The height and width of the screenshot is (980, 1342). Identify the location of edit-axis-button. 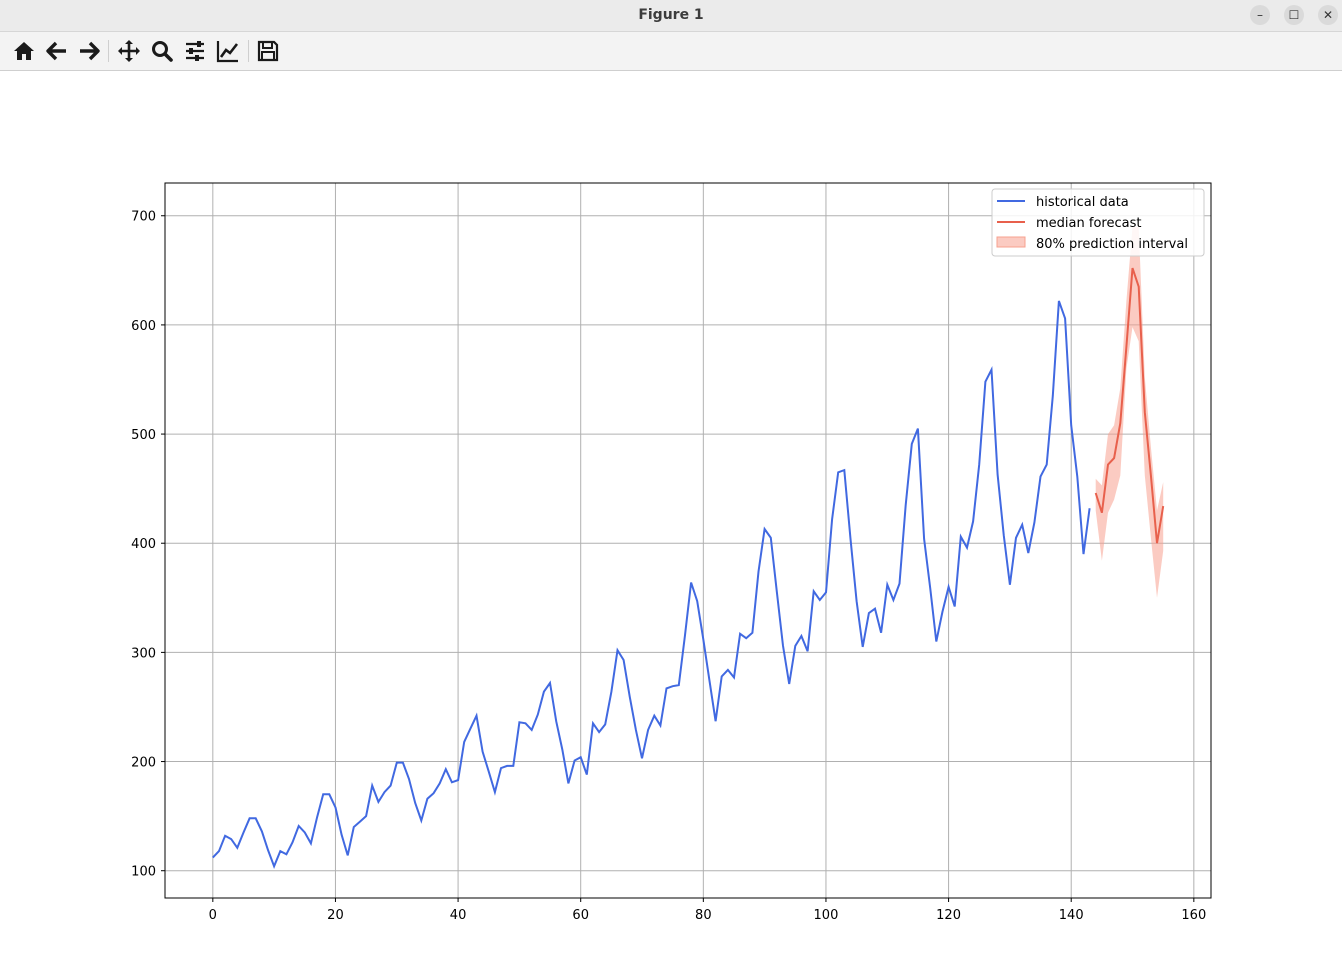
(228, 51).